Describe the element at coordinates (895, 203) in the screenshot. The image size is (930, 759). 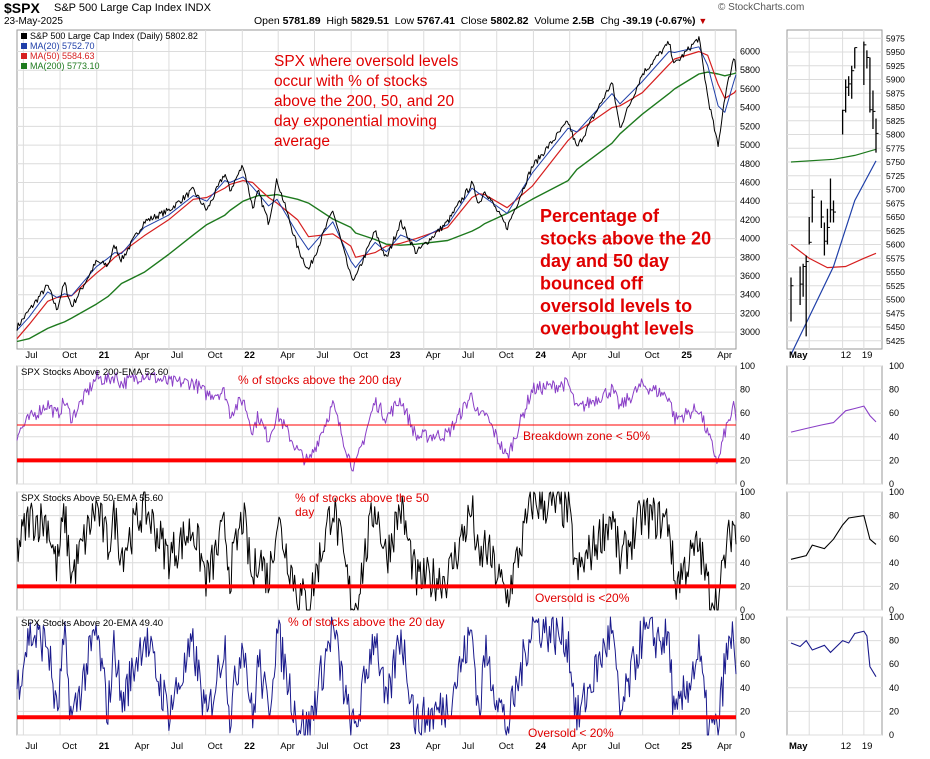
I see `zoom-price-tick-label: 5675` at that location.